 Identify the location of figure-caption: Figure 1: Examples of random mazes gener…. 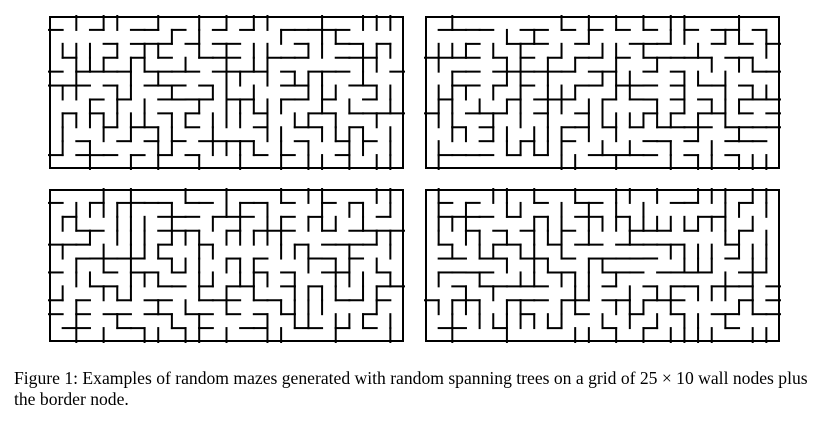
(411, 388).